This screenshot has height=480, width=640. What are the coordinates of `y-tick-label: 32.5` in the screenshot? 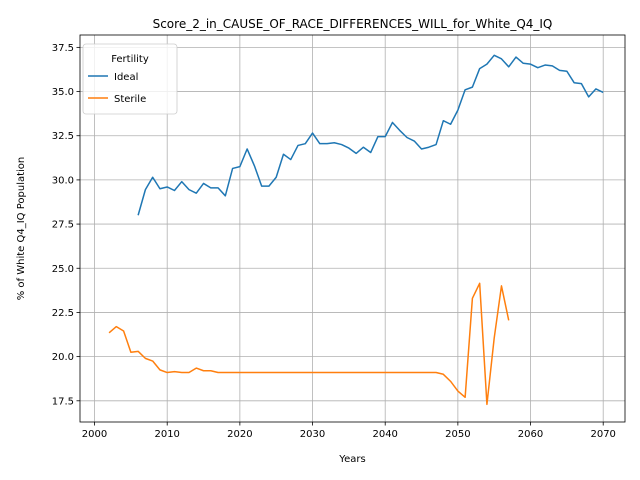 It's located at (63, 136).